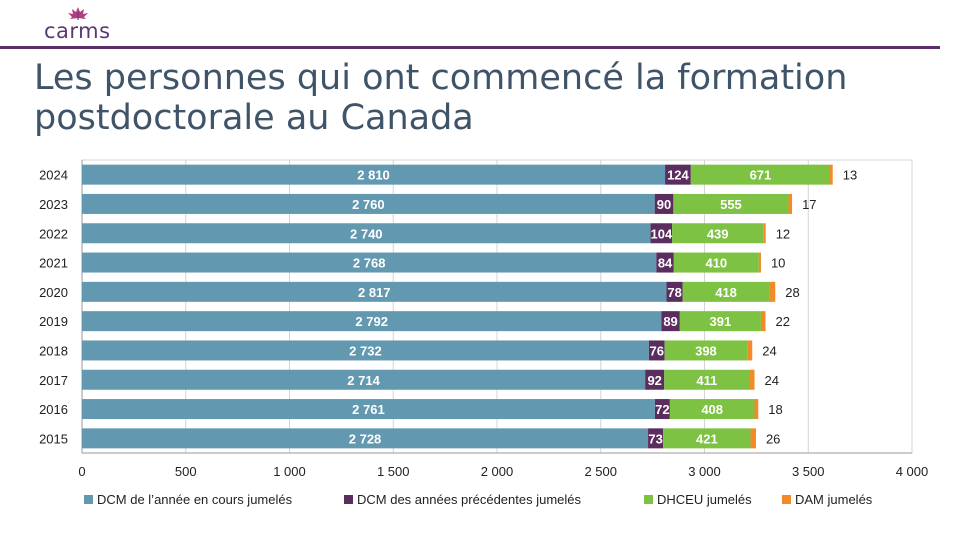 This screenshot has height=540, width=960. I want to click on data-label: 73, so click(655, 438).